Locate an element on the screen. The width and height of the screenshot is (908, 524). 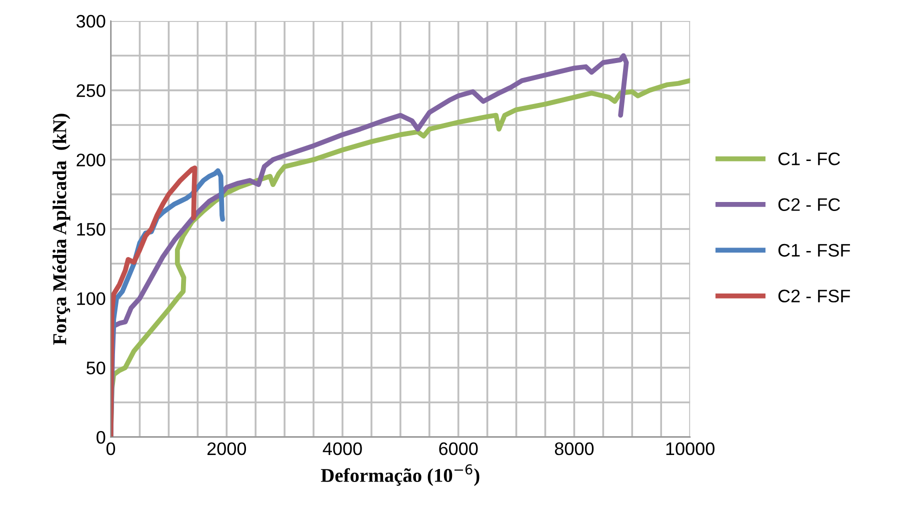
x-tick-label: 10000 is located at coordinates (690, 449).